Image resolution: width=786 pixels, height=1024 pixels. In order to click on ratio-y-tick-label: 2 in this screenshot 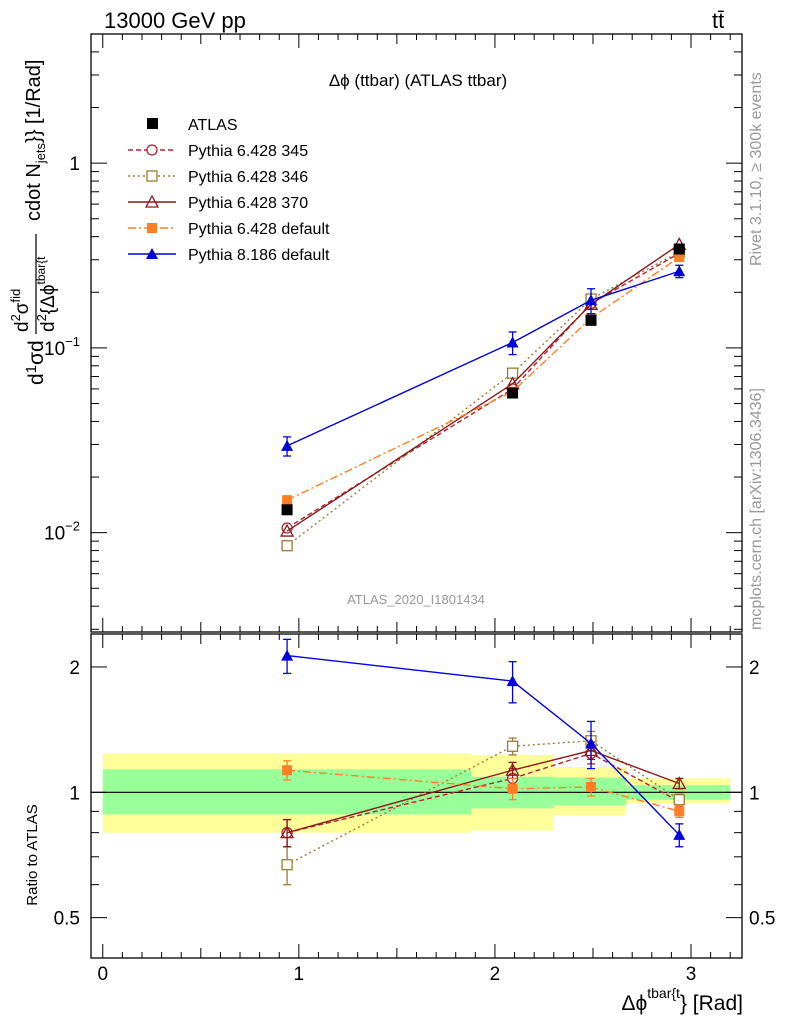, I will do `click(74, 668)`.